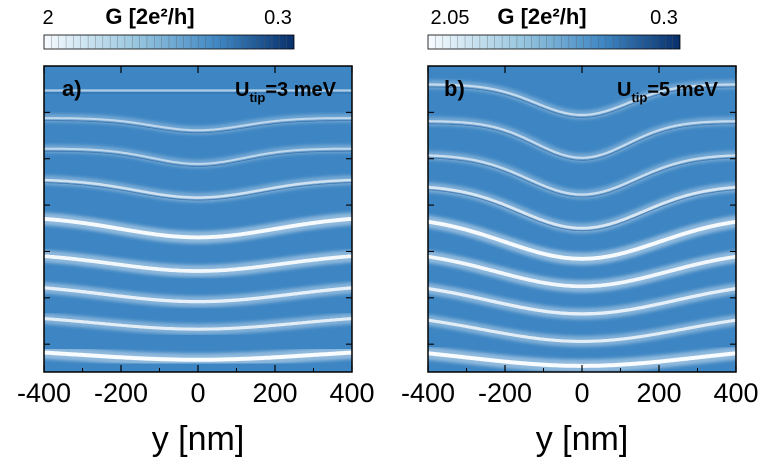 The width and height of the screenshot is (767, 460). Describe the element at coordinates (300, 90) in the screenshot. I see `tip-value: =3 meV` at that location.